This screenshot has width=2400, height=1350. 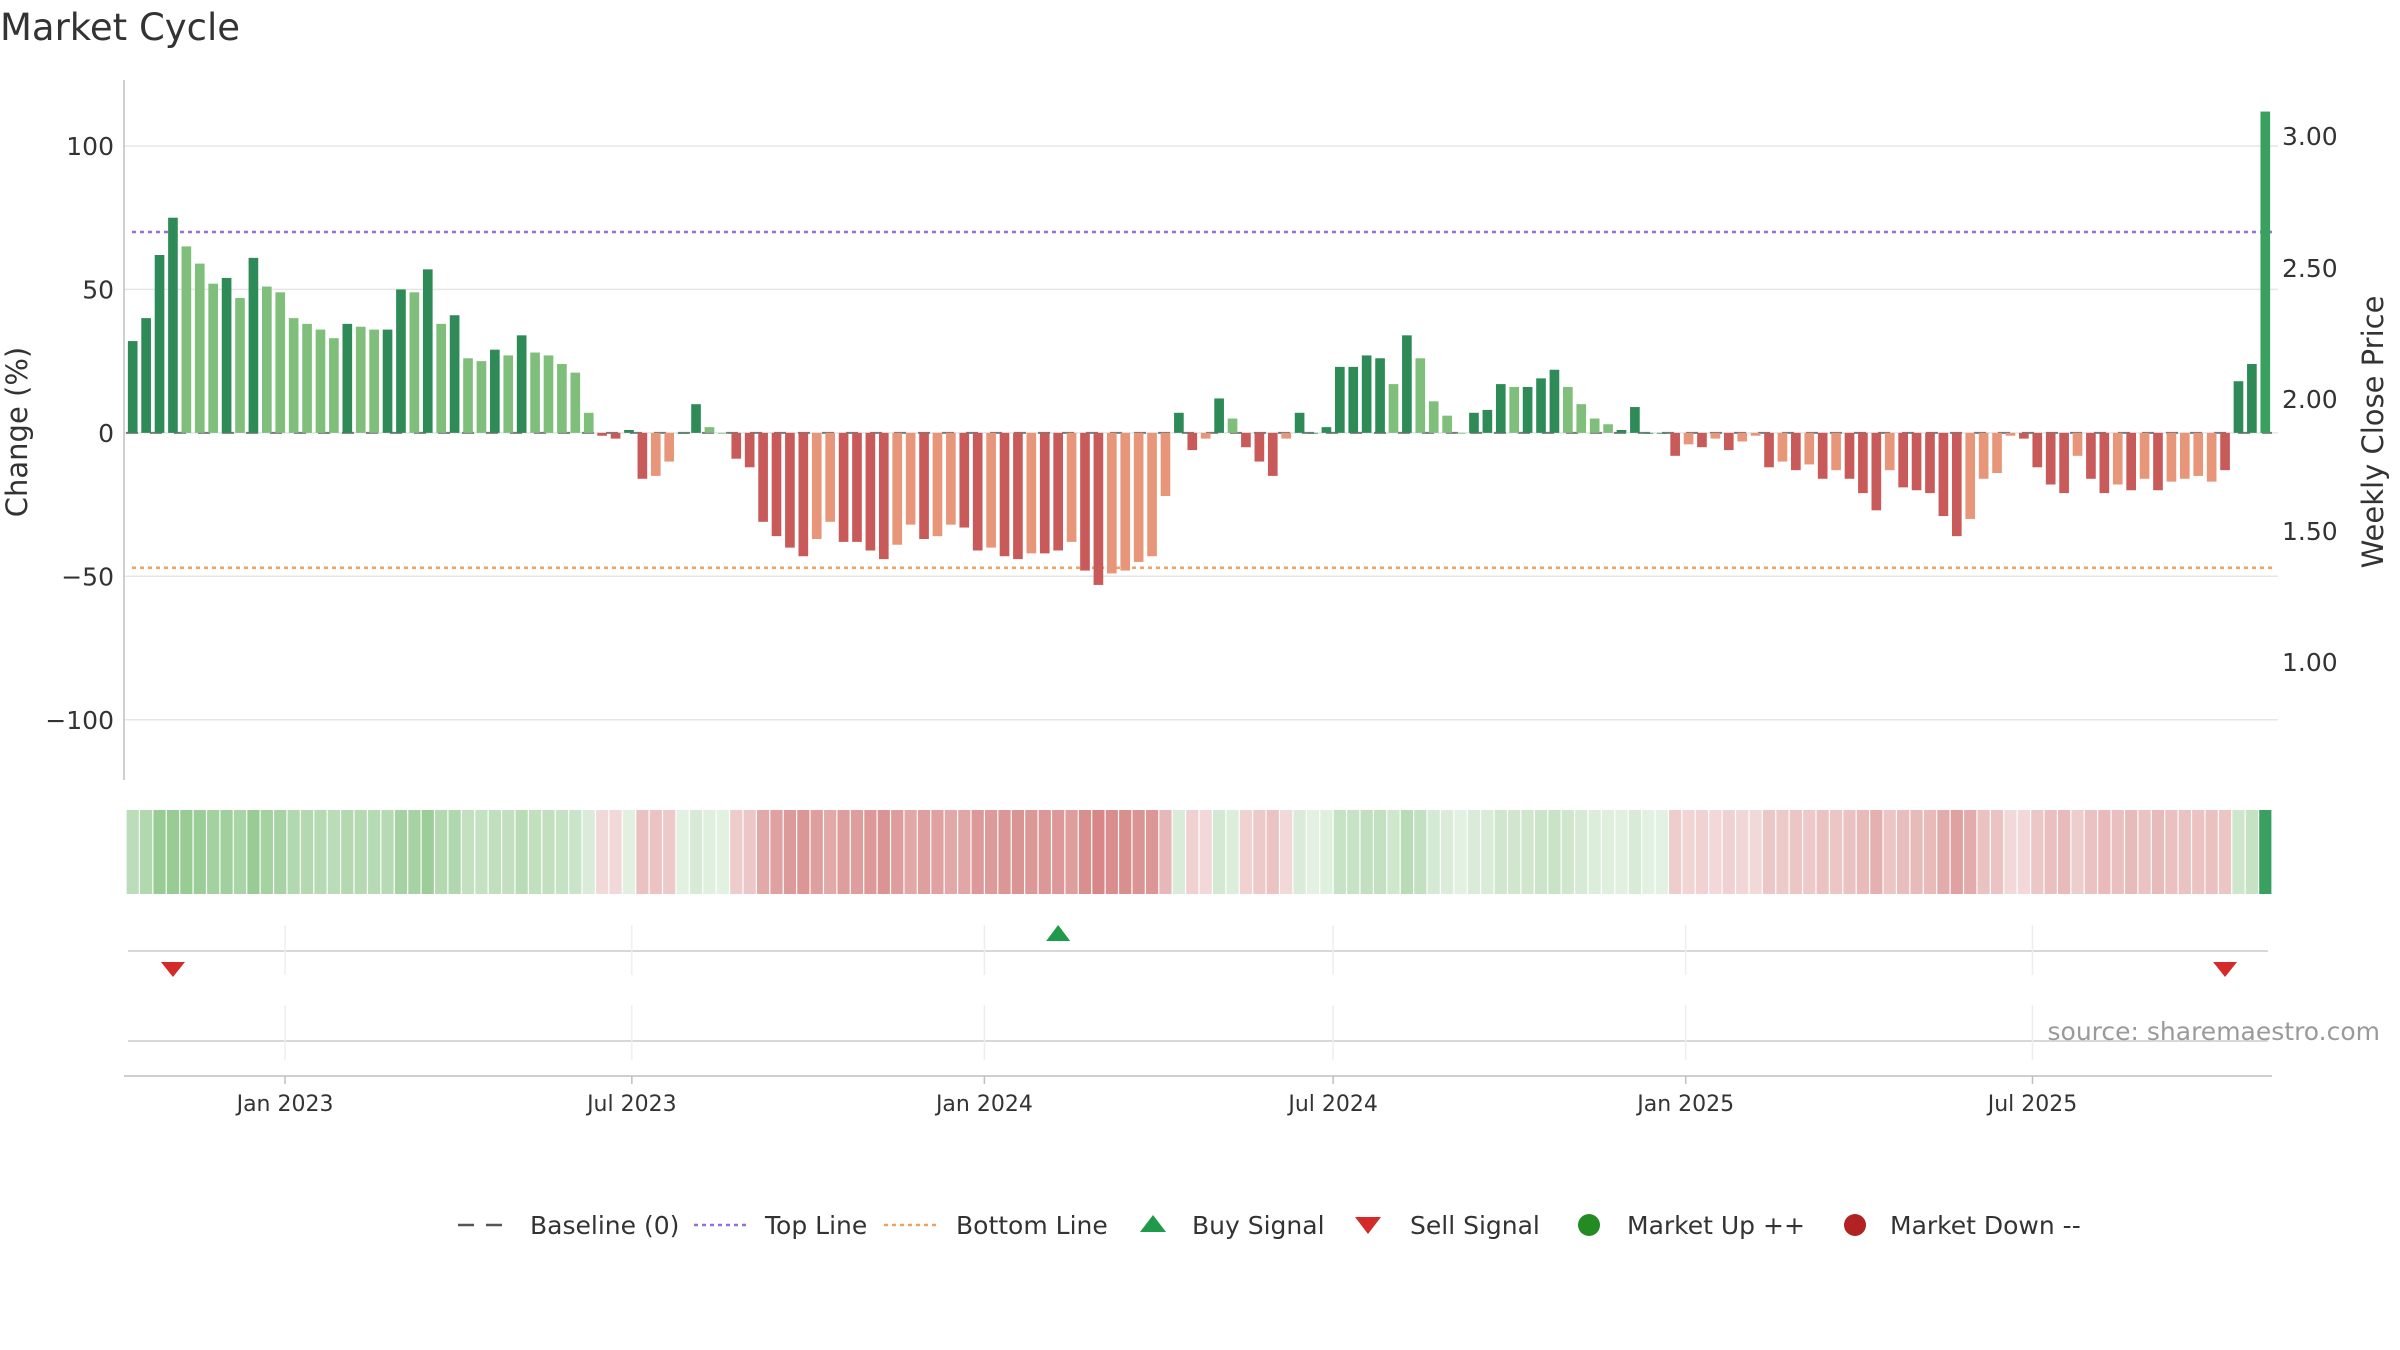 What do you see at coordinates (1447, 1225) in the screenshot?
I see `legend-item: Sell Signal` at bounding box center [1447, 1225].